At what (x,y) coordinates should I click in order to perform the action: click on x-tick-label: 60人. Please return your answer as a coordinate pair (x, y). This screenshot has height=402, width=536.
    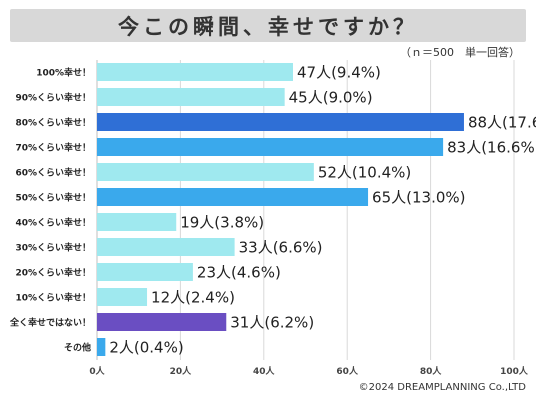
    Looking at the image, I should click on (347, 371).